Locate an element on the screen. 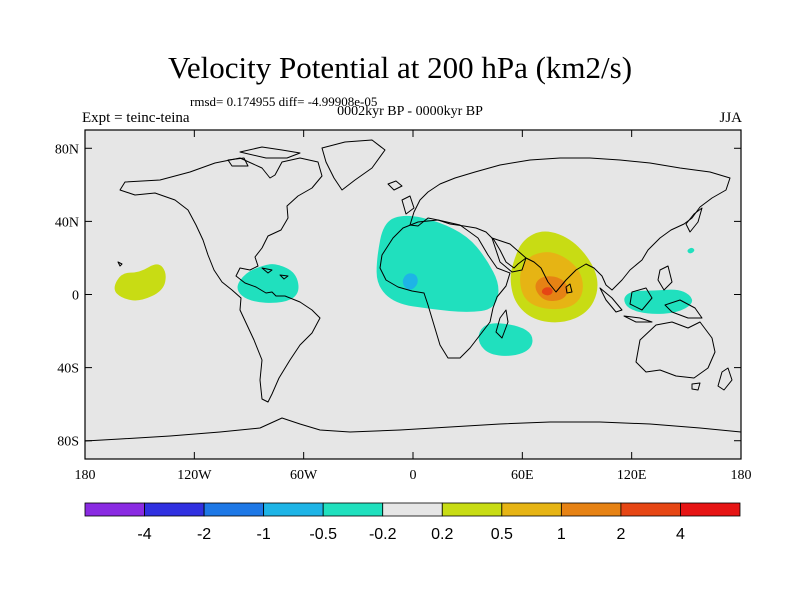 The width and height of the screenshot is (800, 600). subtitle: 0002kyr BP - 0000kyr BP is located at coordinates (410, 111).